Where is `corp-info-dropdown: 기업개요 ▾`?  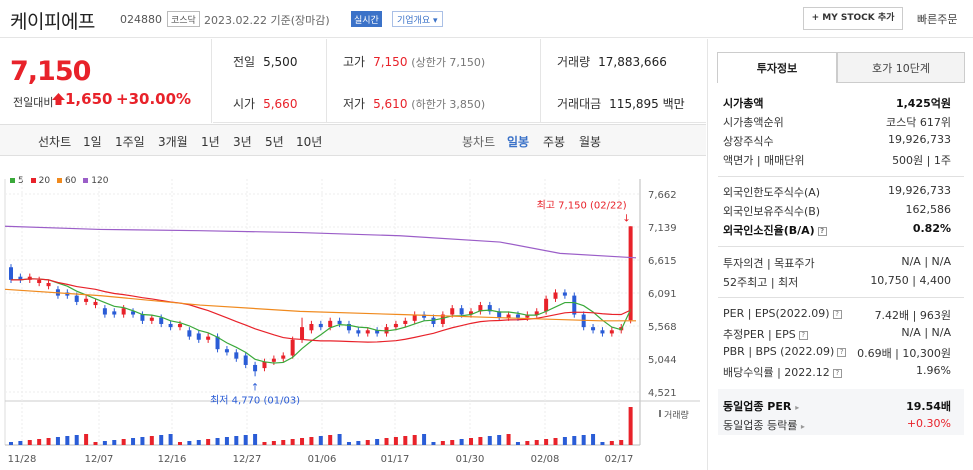
corp-info-dropdown: 기업개요 ▾ is located at coordinates (417, 19).